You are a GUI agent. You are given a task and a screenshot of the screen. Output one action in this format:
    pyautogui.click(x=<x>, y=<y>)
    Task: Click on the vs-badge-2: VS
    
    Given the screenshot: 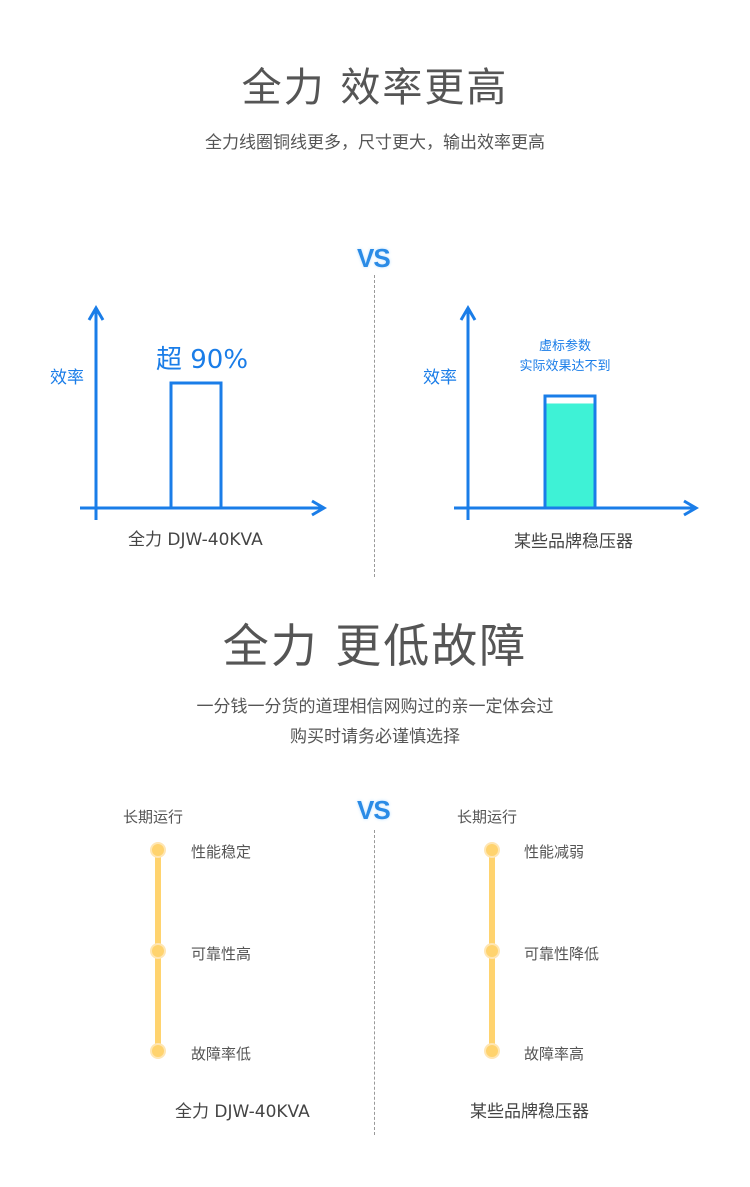 What is the action you would take?
    pyautogui.click(x=374, y=810)
    